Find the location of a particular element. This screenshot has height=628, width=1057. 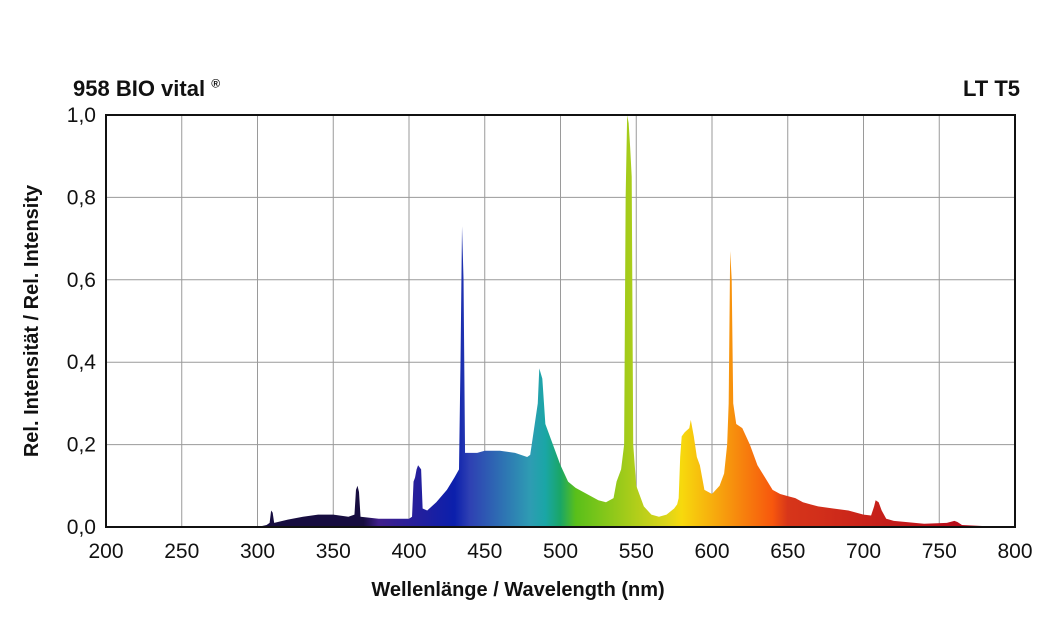

y-tick-labels: 0,0 0,2 0,4 0,6 0,8 1,0 is located at coordinates (82, 321).